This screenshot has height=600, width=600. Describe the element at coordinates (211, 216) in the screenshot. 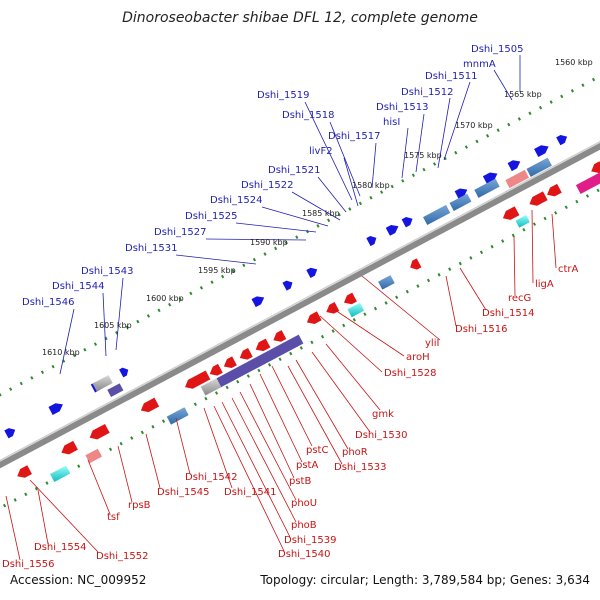

I see `gene-label: Dshi_1525` at that location.